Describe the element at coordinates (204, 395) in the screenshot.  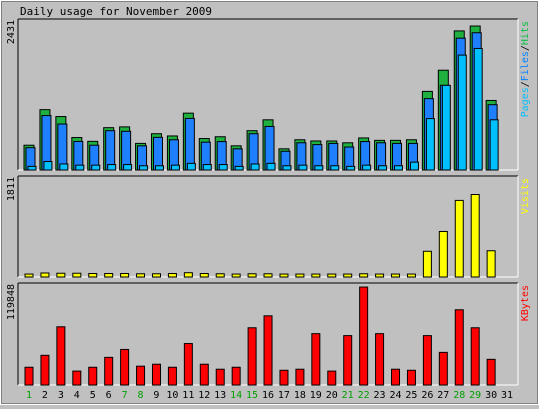
I see `day-label-12: 12` at that location.